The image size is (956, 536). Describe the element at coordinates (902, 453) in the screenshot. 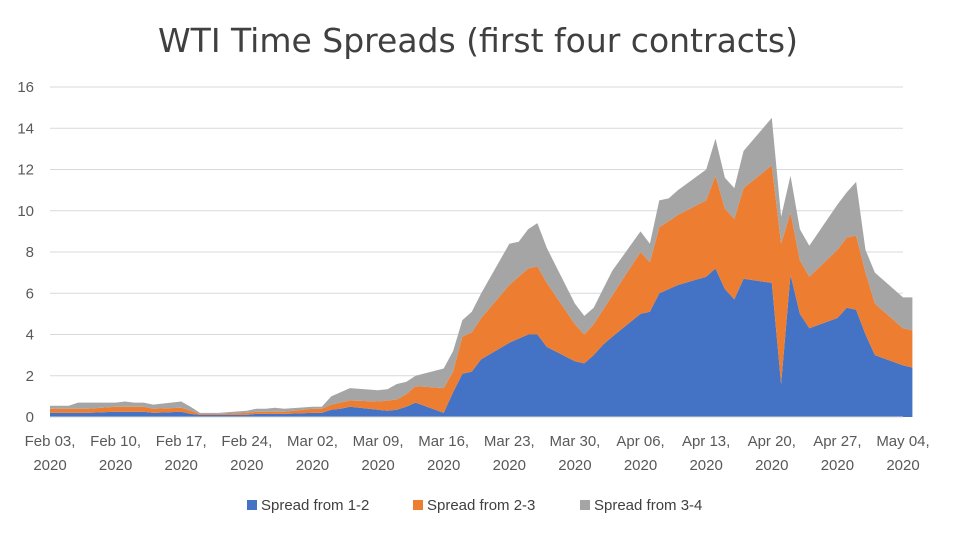

I see `x-tick-label-13: May 04, 2020` at that location.